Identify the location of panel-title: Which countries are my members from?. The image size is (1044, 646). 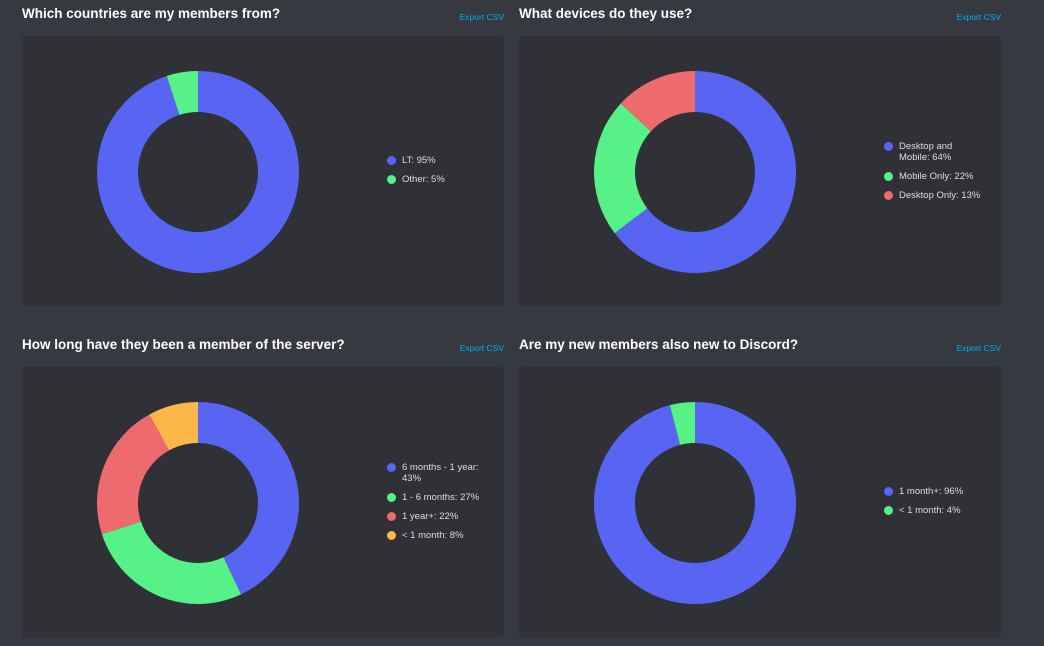
(151, 13).